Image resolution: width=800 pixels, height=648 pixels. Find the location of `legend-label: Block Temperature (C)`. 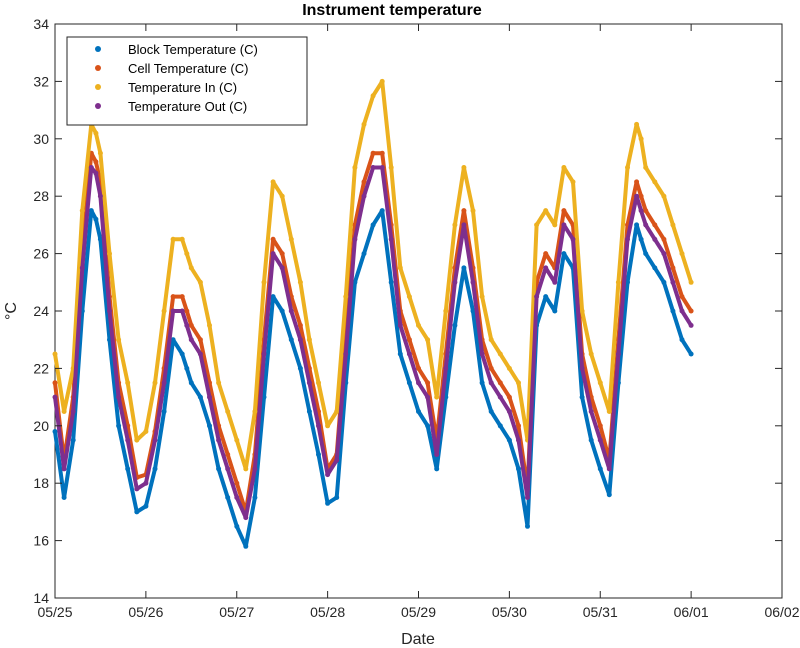

legend-label: Block Temperature (C) is located at coordinates (193, 49).